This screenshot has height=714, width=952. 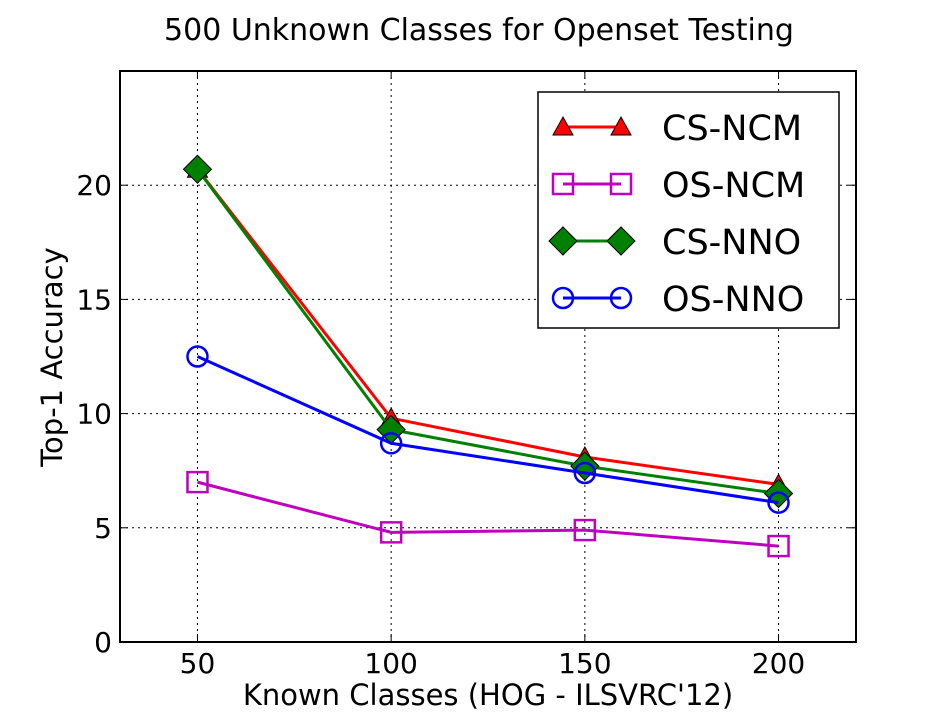 I want to click on legend-item-cs-nno: CS-NNO, so click(x=674, y=243).